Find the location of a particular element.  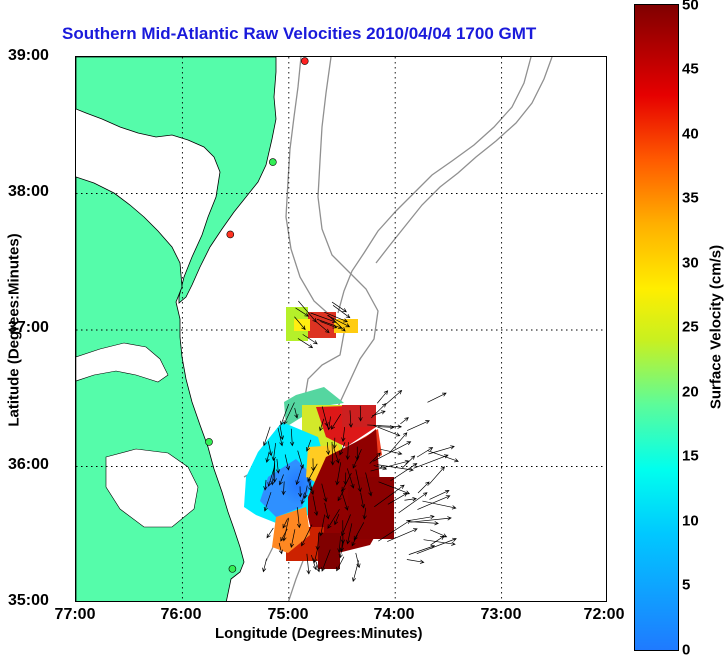

longitude-tick: 75:00 is located at coordinates (288, 614).